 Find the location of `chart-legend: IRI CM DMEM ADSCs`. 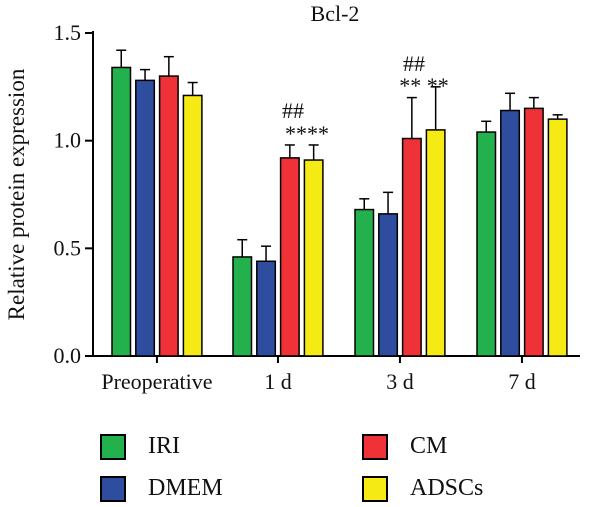

chart-legend: IRI CM DMEM ADSCs is located at coordinates (335, 466).